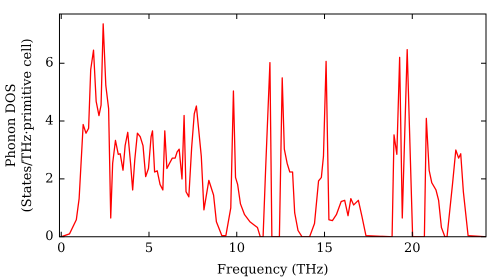 This screenshot has width=500, height=280. What do you see at coordinates (272, 270) in the screenshot?
I see `x-axis-title: Frequency (THz)` at bounding box center [272, 270].